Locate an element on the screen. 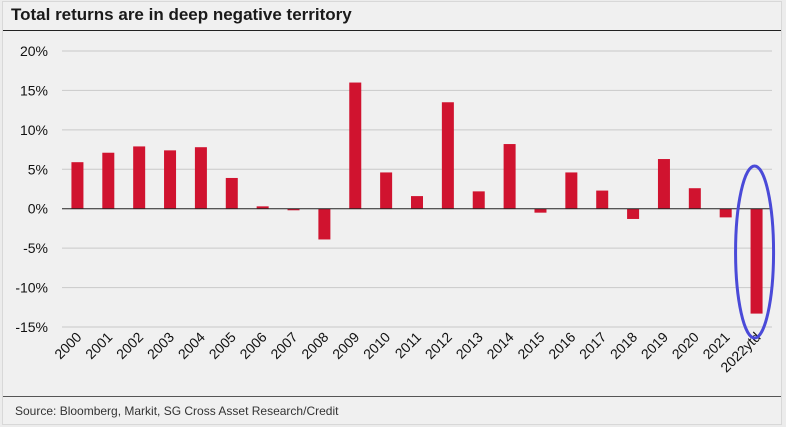 The height and width of the screenshot is (427, 786). x-tick-label: 2008 is located at coordinates (314, 345).